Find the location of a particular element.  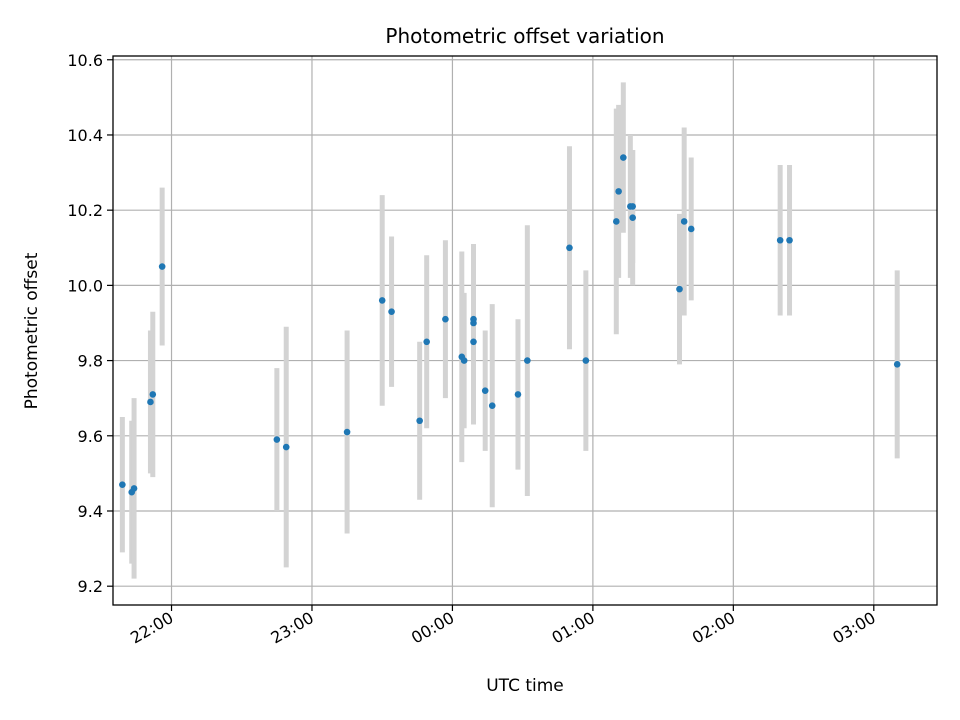

y-tick-label: 9.2 is located at coordinates (90, 586).